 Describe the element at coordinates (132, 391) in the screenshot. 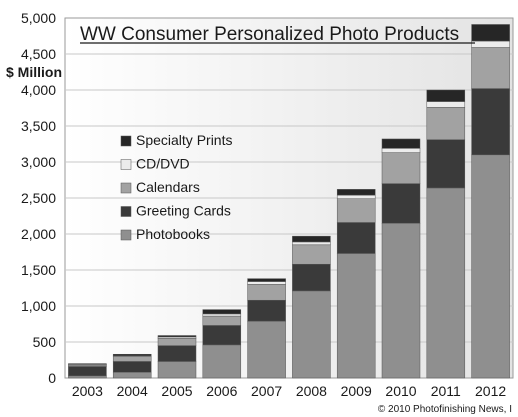

I see `x-tick-label: 2004` at that location.